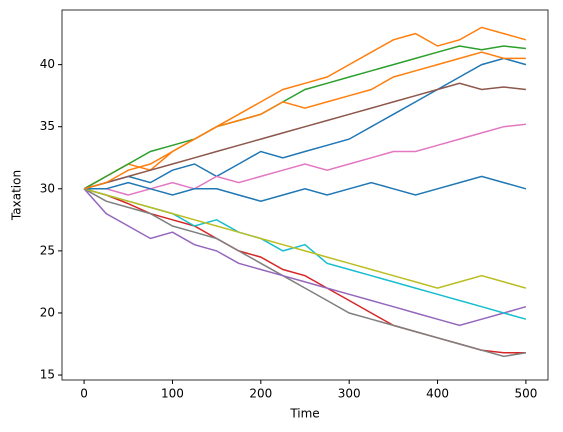  What do you see at coordinates (172, 394) in the screenshot?
I see `x-tick-label: 100` at bounding box center [172, 394].